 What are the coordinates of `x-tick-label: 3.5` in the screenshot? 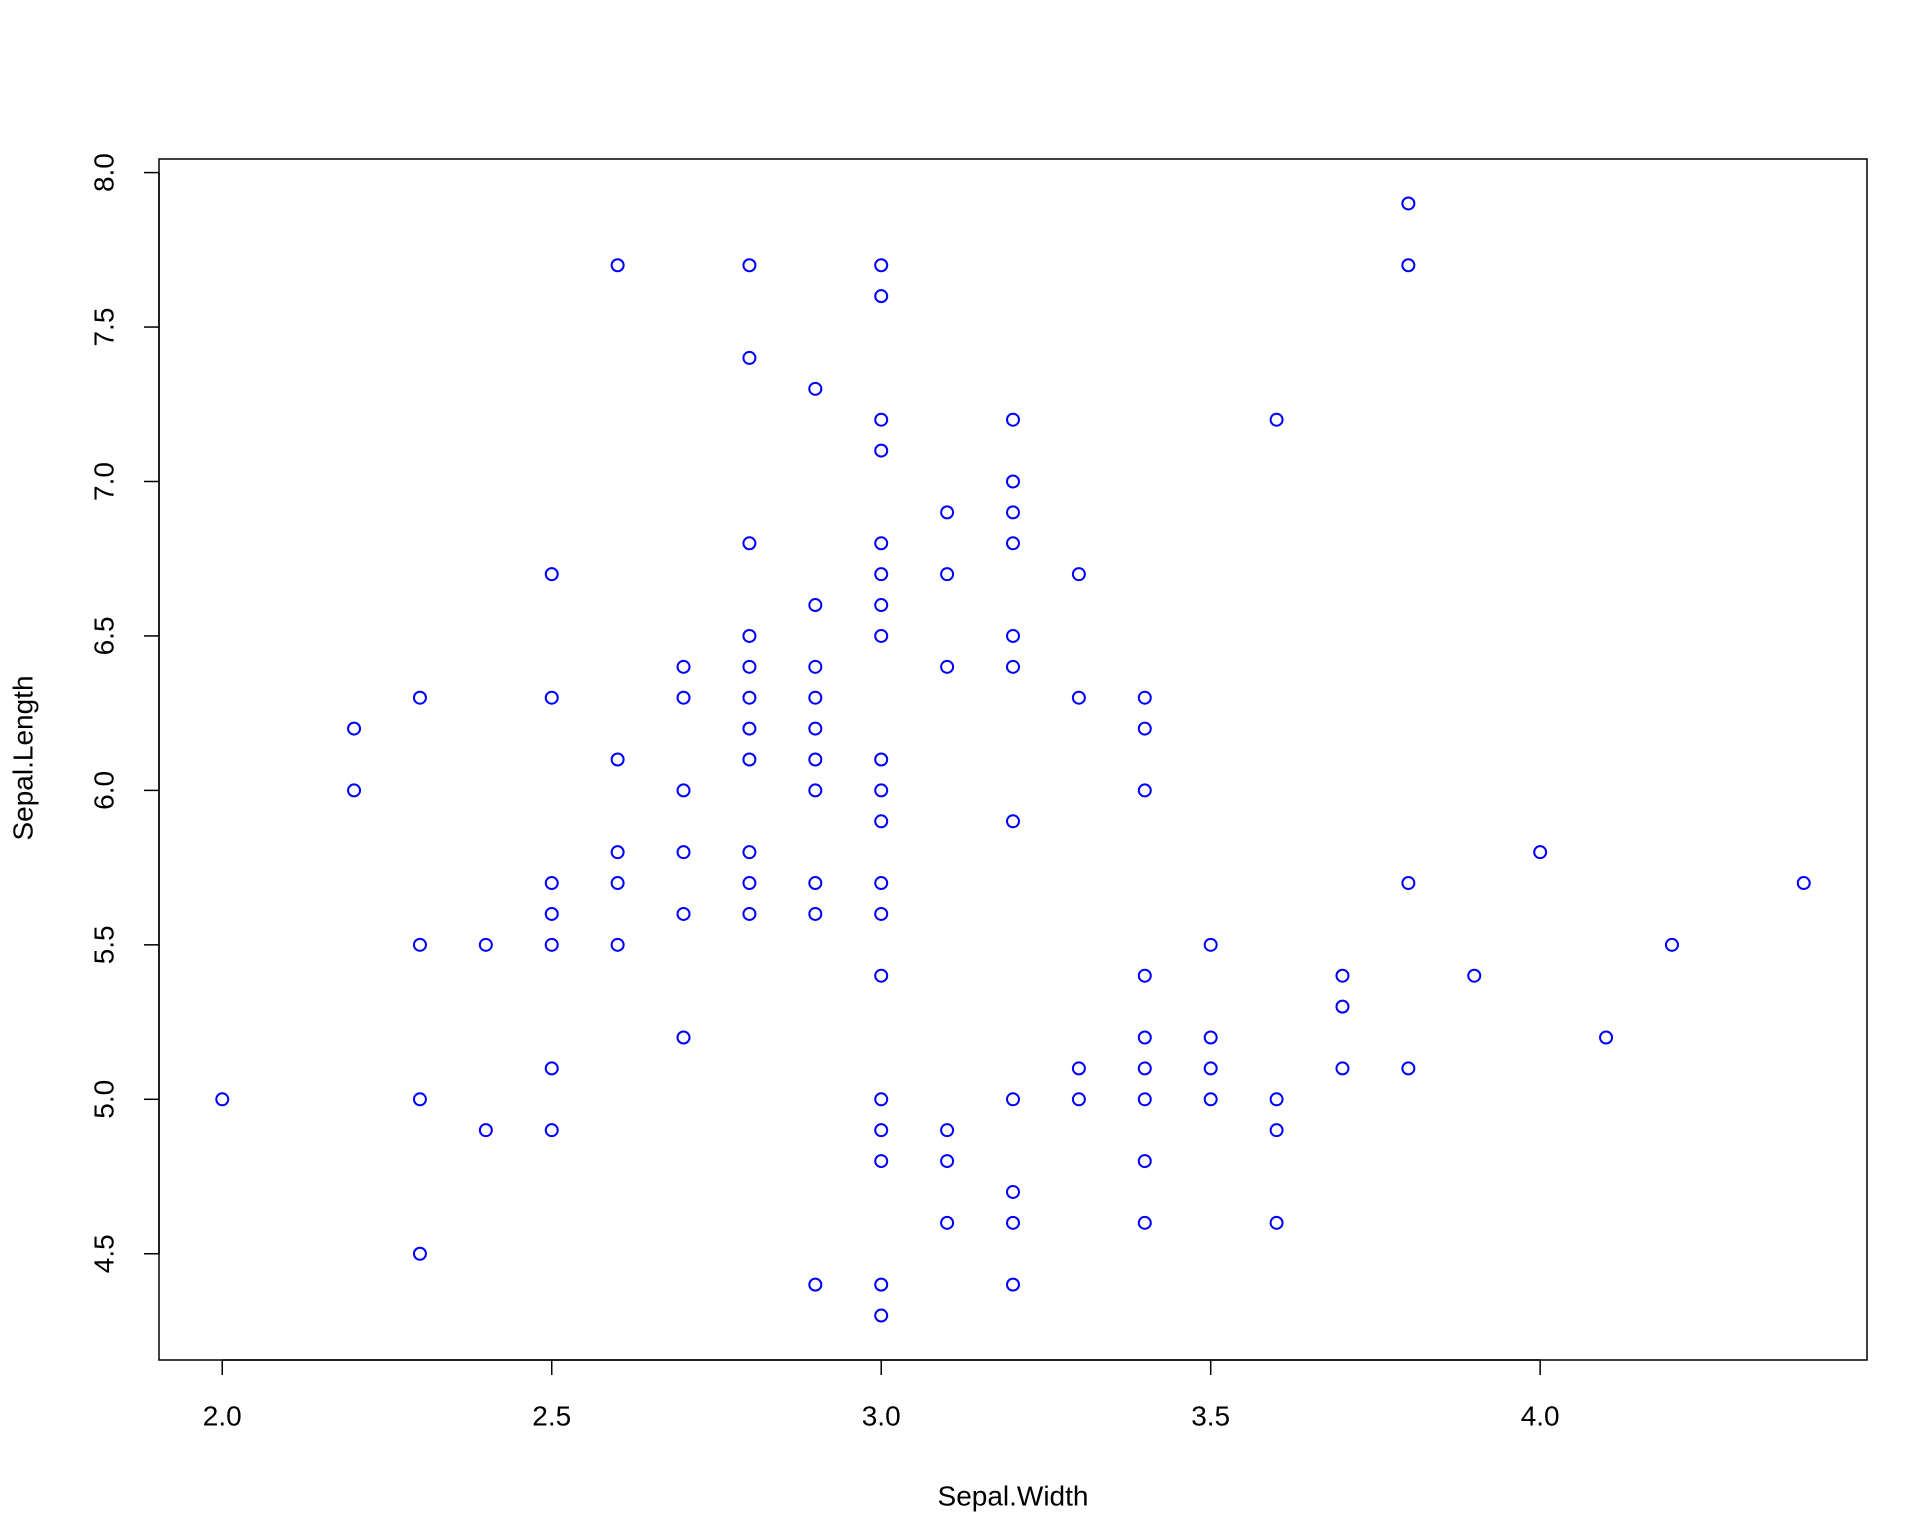 It's located at (1210, 1415).